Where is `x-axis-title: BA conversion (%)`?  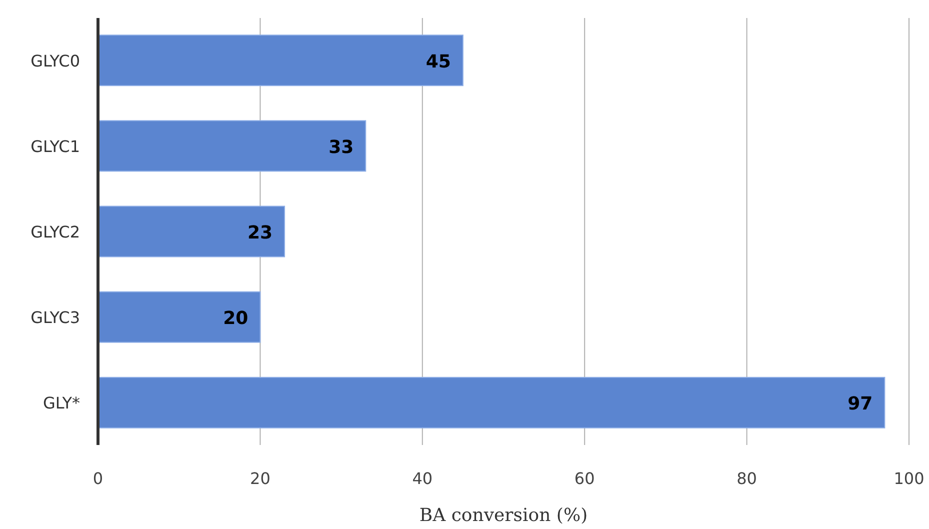
x-axis-title: BA conversion (%) is located at coordinates (503, 515).